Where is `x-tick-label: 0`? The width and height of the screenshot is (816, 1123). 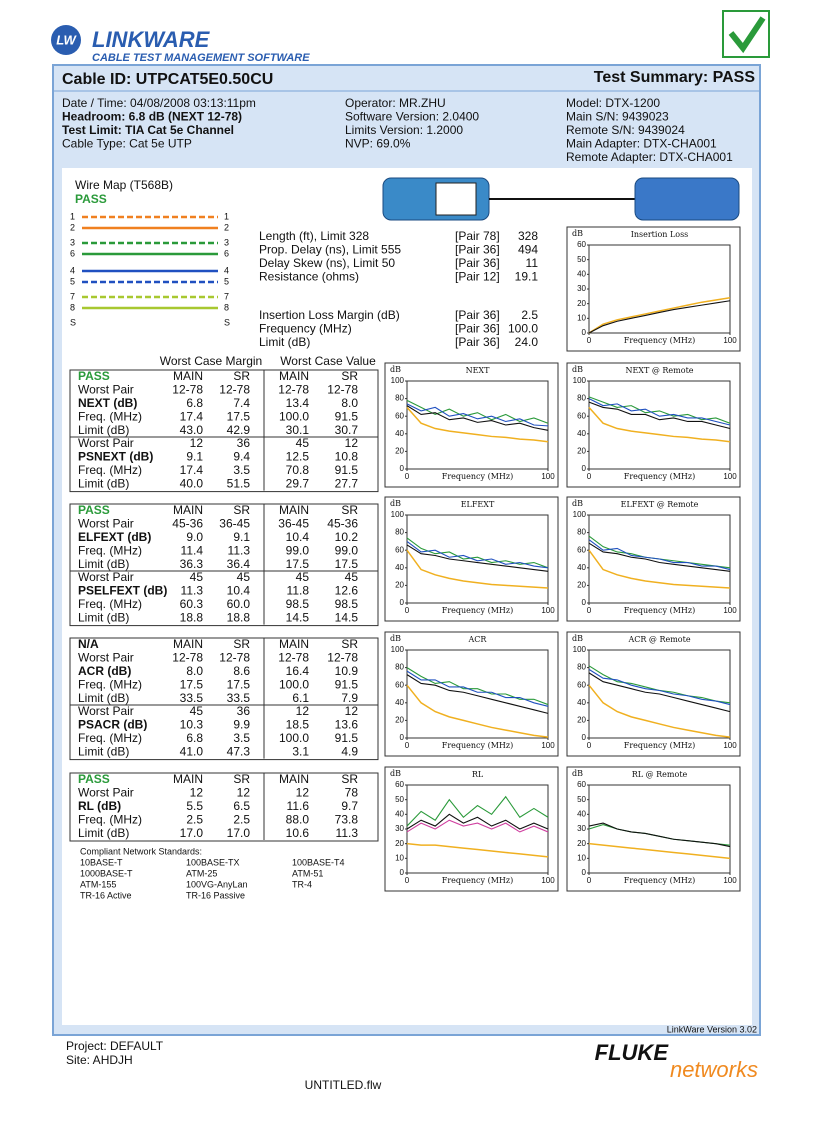 x-tick-label: 0 is located at coordinates (407, 476).